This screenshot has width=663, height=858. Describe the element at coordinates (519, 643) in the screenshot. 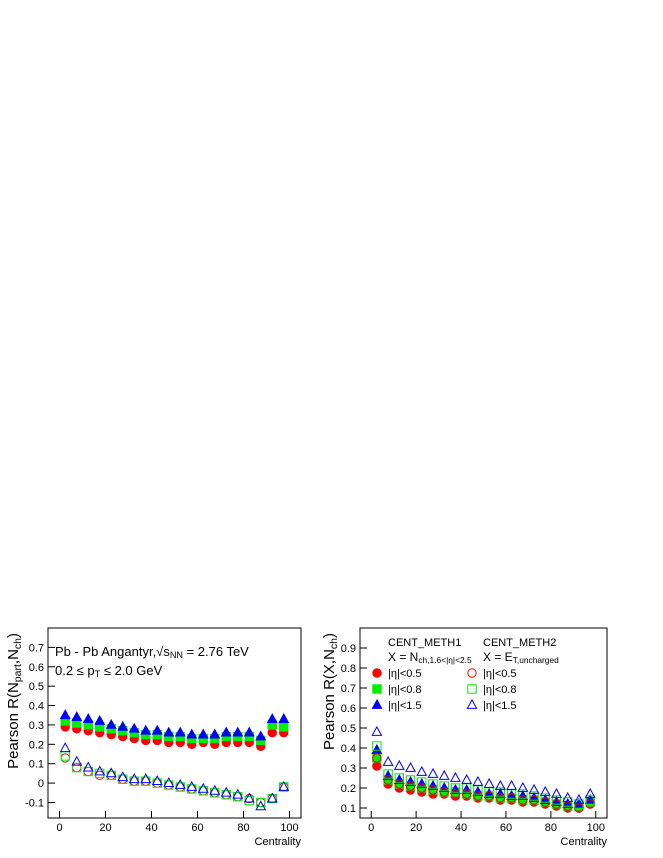

I see `legend-header: CENT_METH2` at that location.